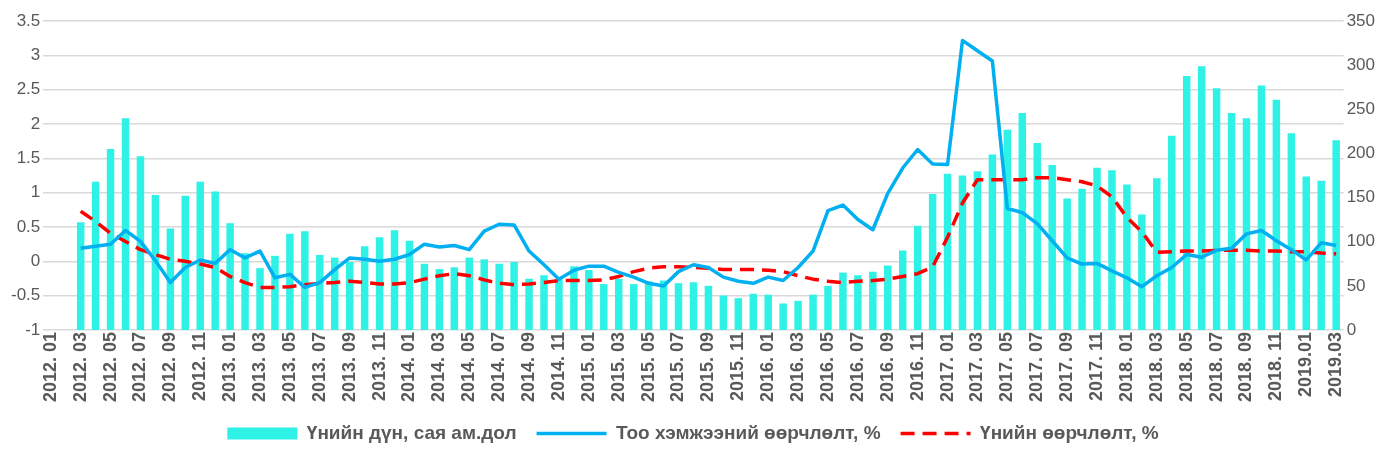 The width and height of the screenshot is (1390, 461). Describe the element at coordinates (1069, 432) in the screenshot. I see `legend-label: Үнийн өөрчлөлт, %` at that location.